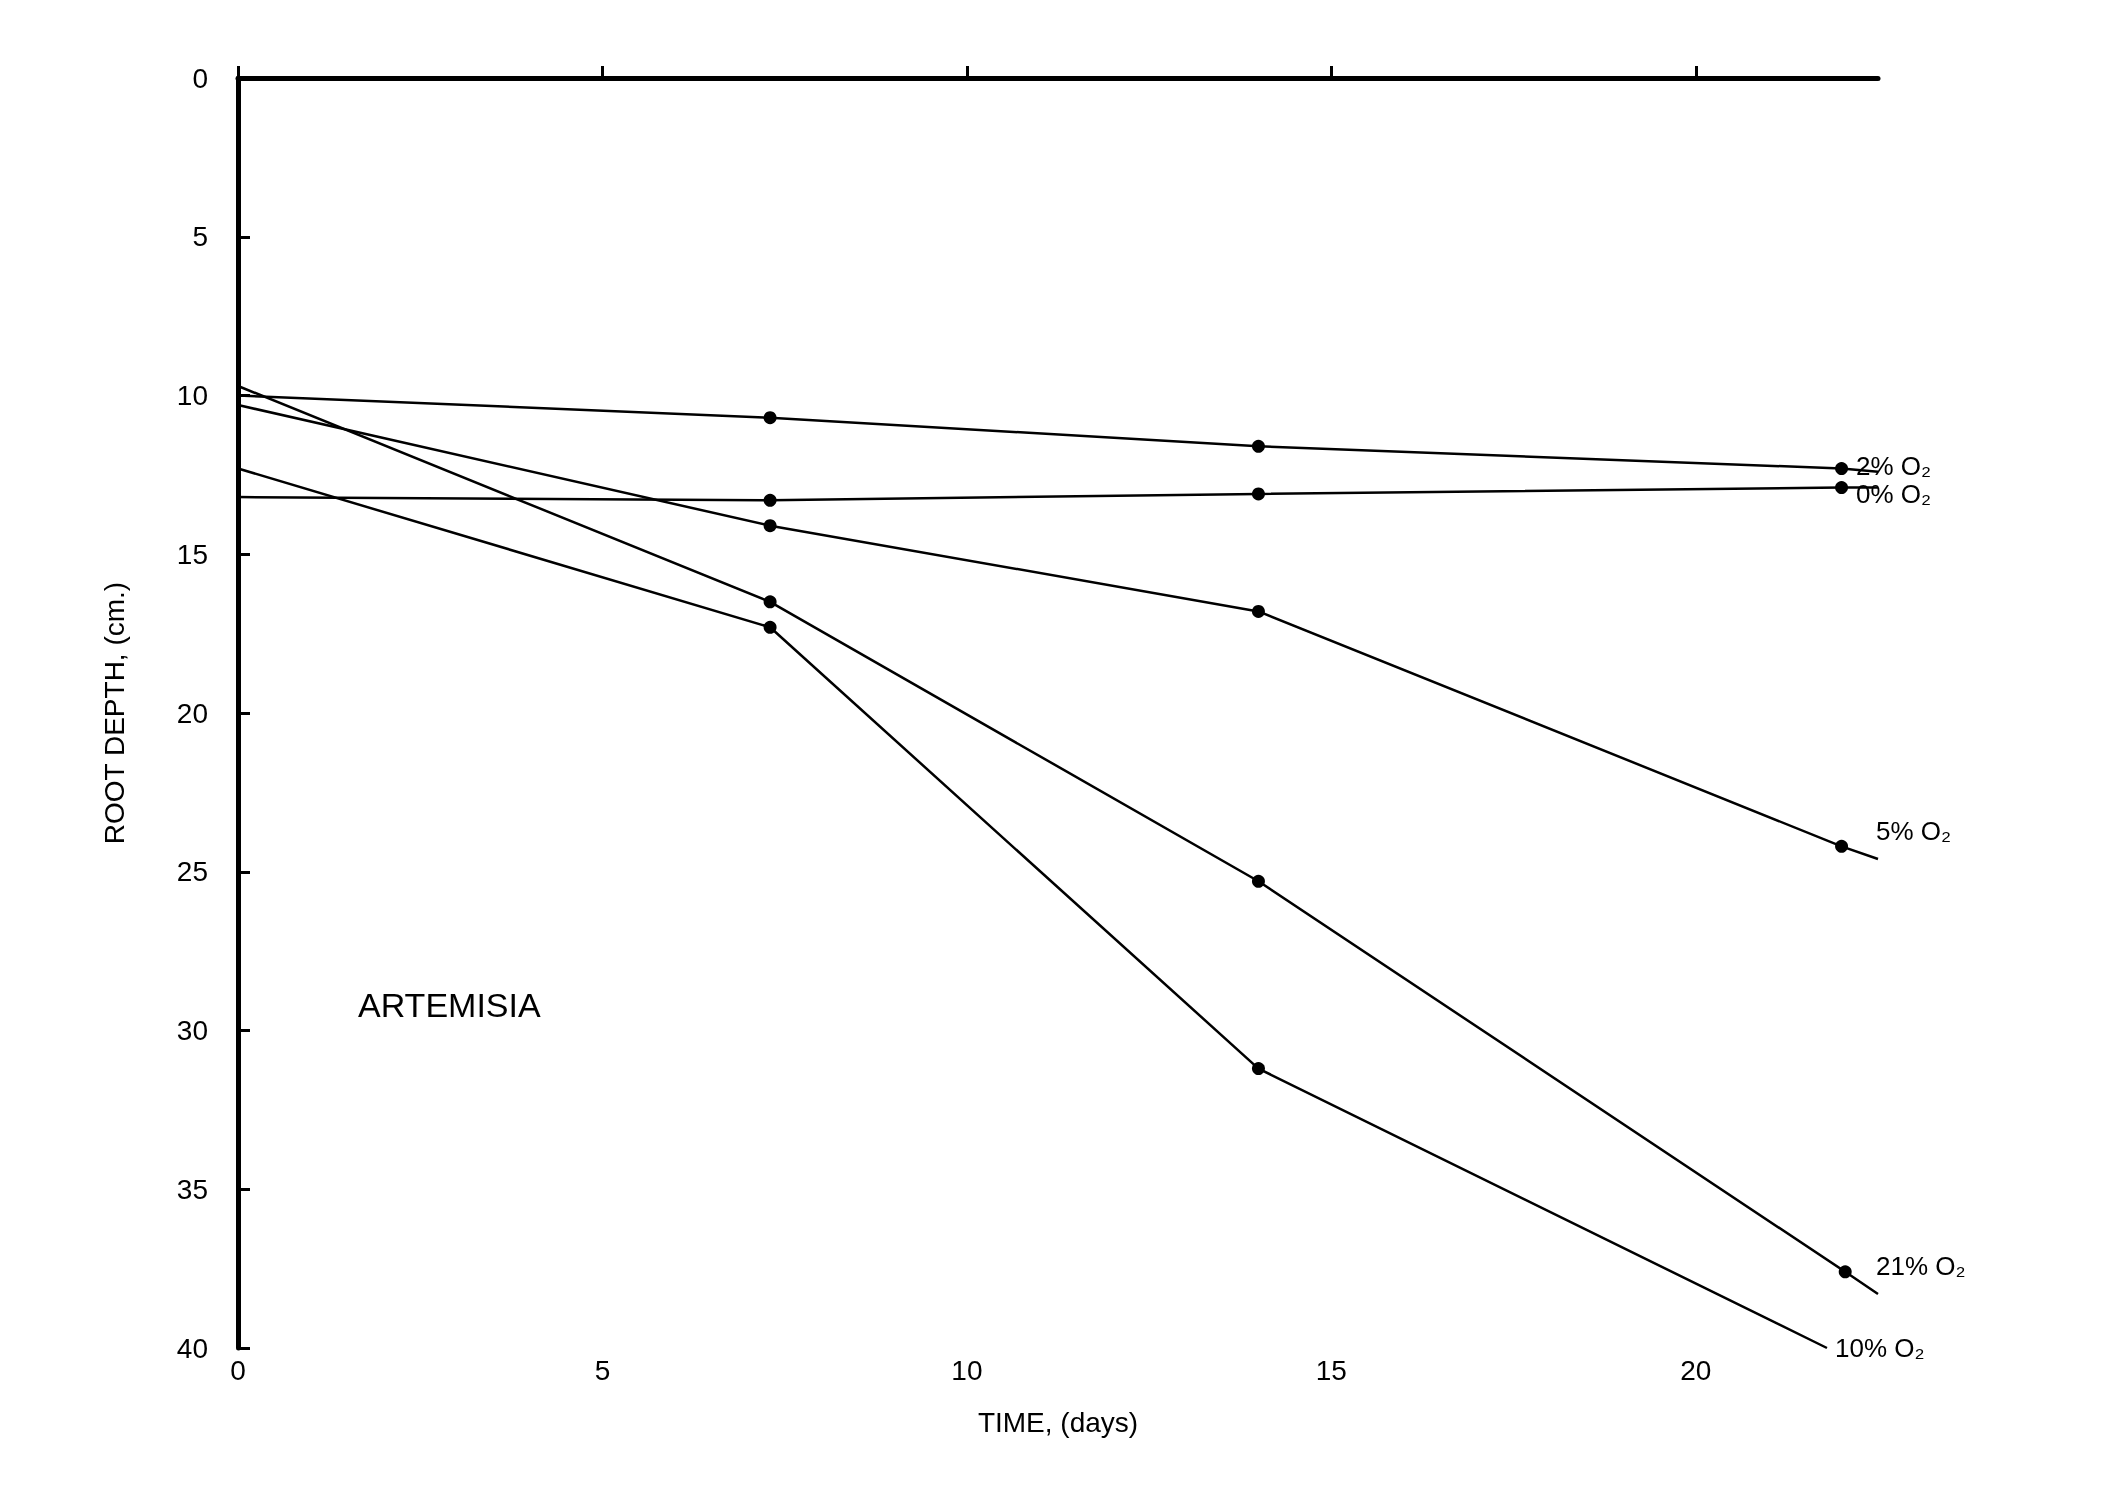 The image size is (2112, 1502). Describe the element at coordinates (1894, 493) in the screenshot. I see `series-label: 0% O₂` at that location.